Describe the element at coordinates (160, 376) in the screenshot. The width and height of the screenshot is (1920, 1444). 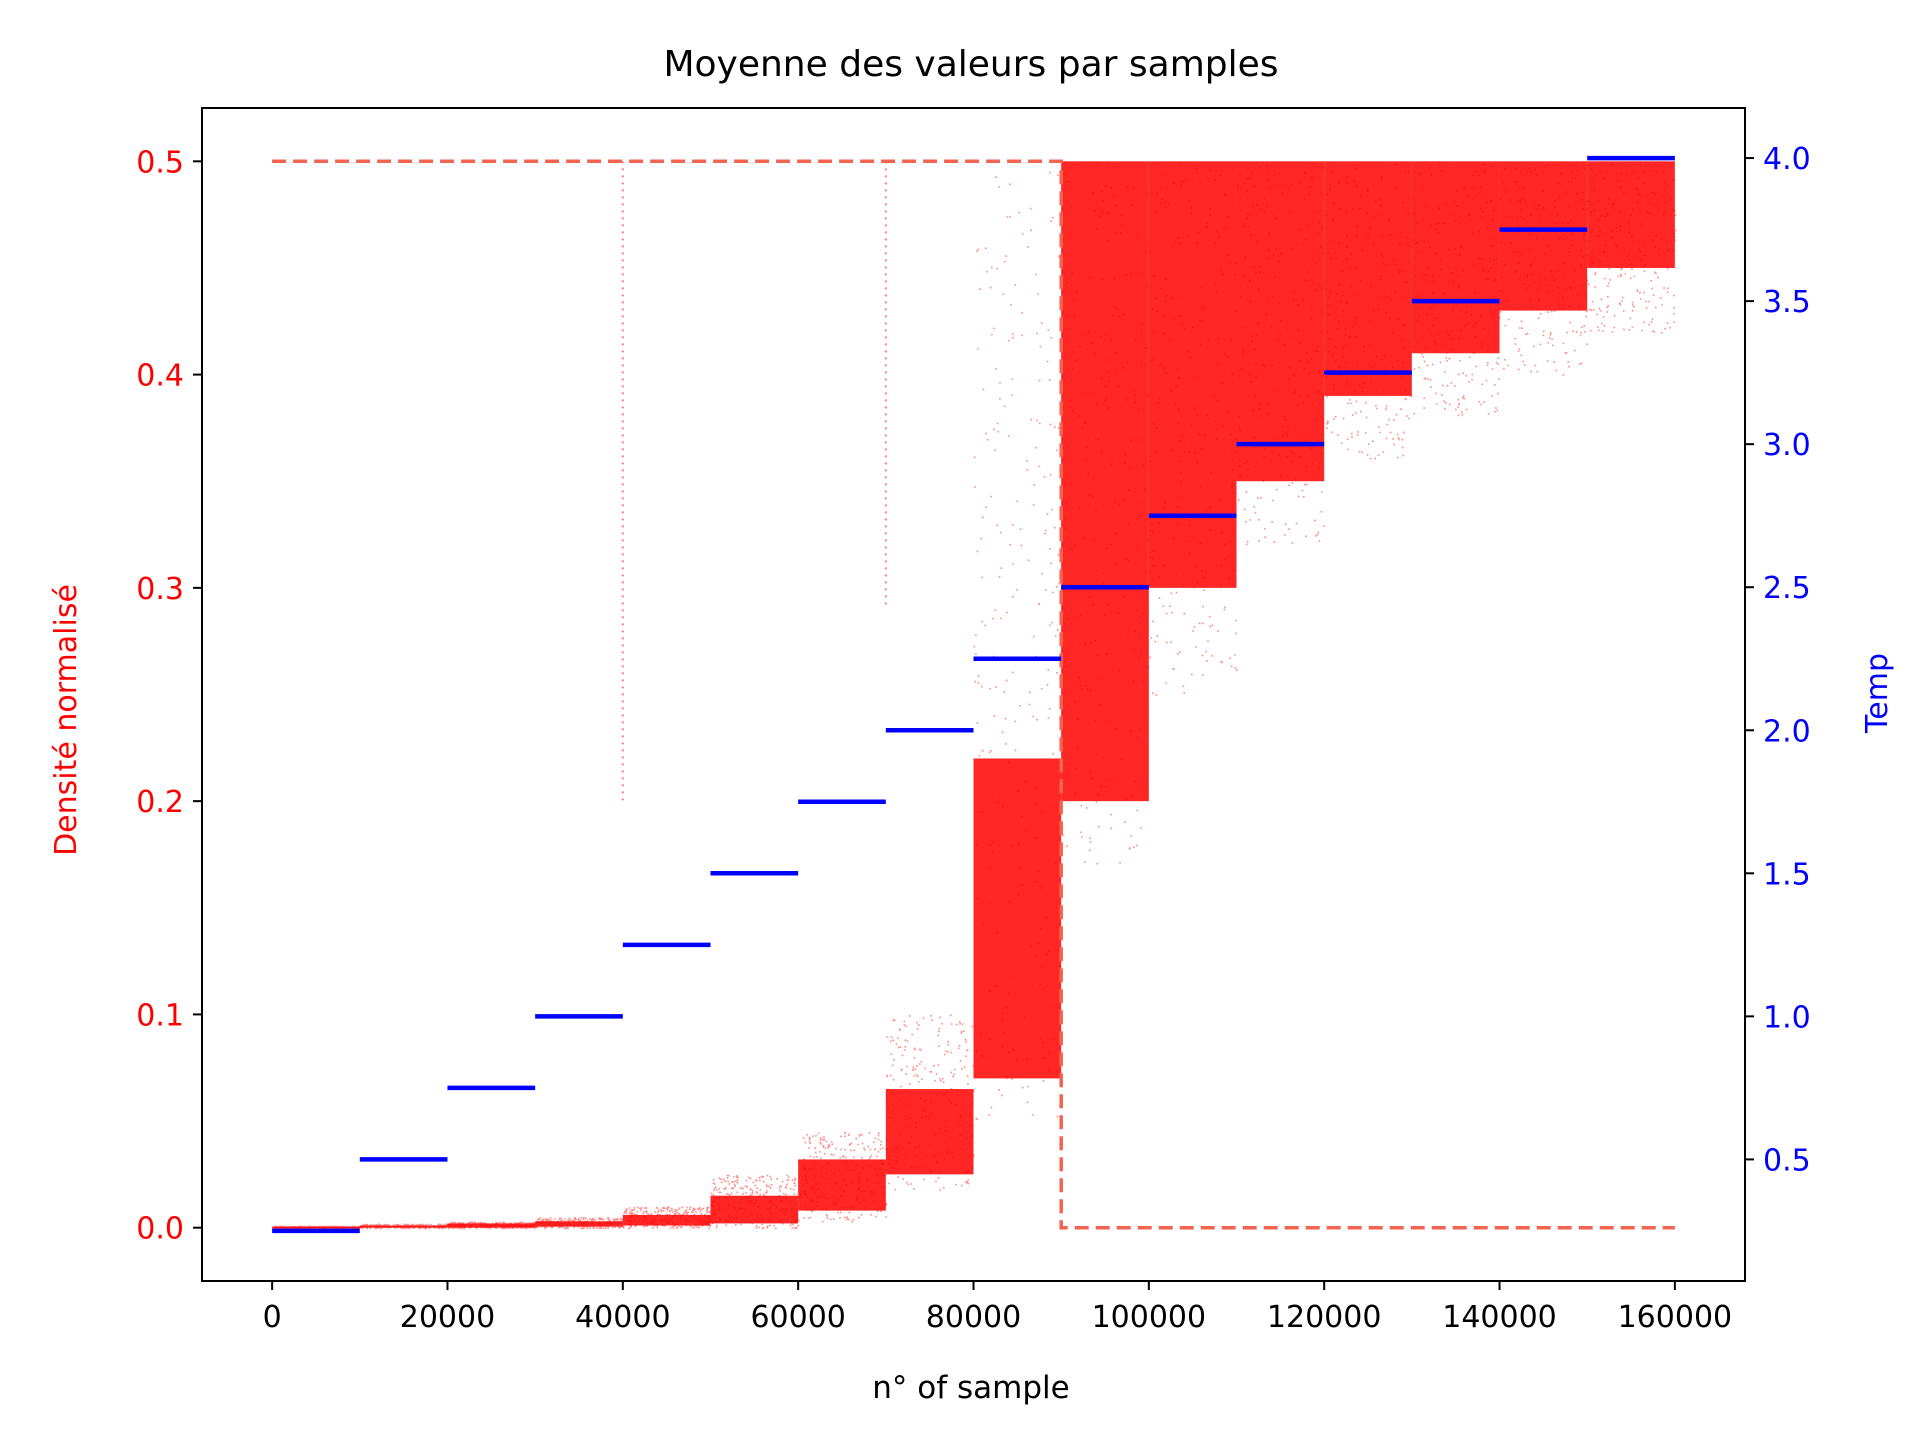
I see `y-left-tick-label-4: 0.4` at that location.